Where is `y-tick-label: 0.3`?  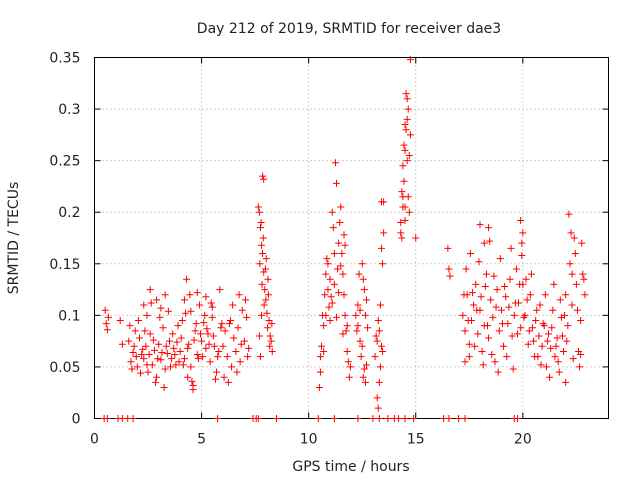
y-tick-label: 0.3 is located at coordinates (69, 110).